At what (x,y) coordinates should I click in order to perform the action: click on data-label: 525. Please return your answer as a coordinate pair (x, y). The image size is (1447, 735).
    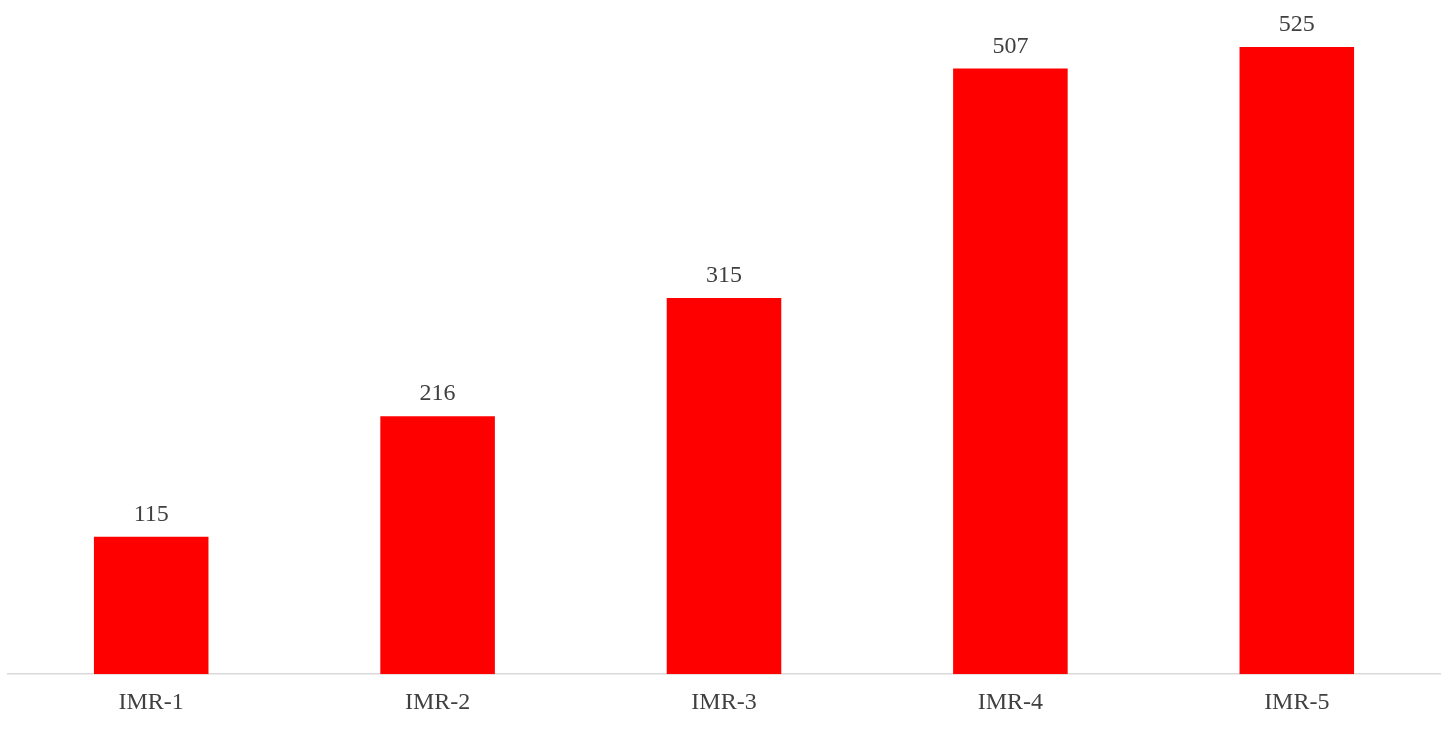
    Looking at the image, I should click on (1296, 23).